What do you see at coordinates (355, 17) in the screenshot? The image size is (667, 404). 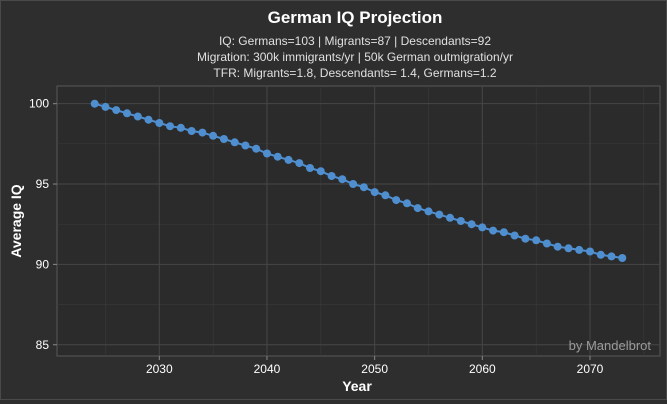 I see `chart-title: German IQ Projection` at bounding box center [355, 17].